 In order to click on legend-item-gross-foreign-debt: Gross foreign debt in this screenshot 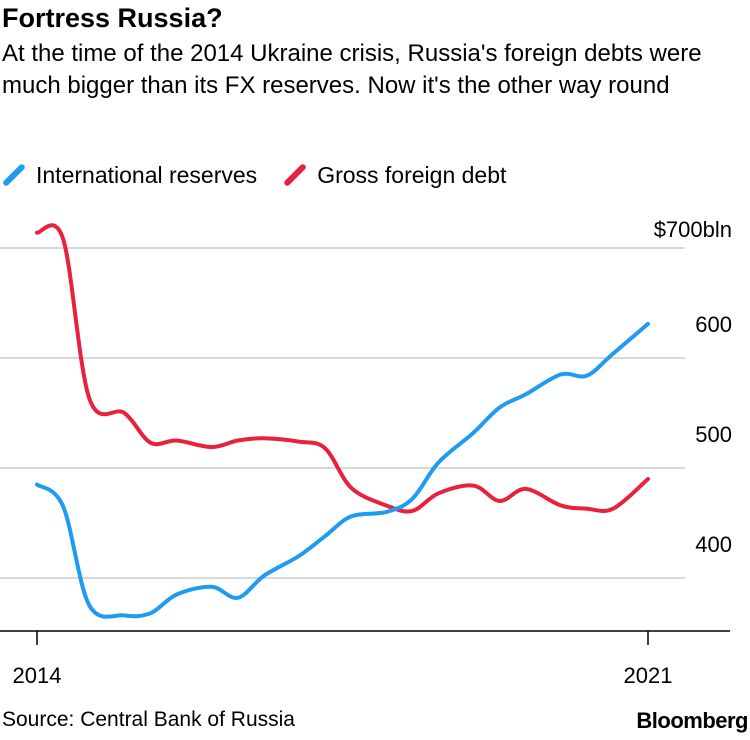, I will do `click(394, 175)`.